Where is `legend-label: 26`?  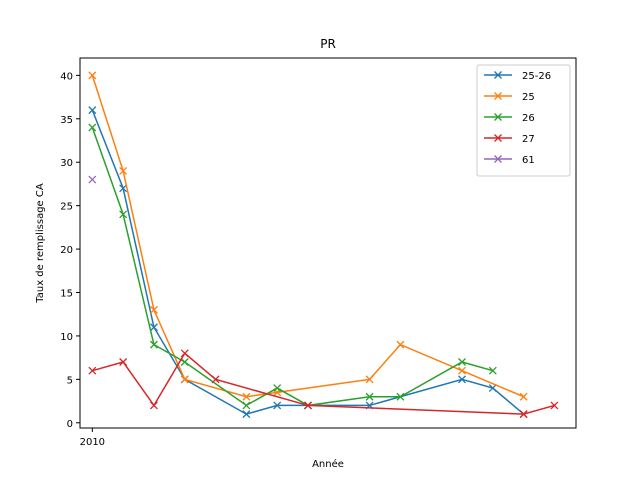 legend-label: 26 is located at coordinates (528, 118).